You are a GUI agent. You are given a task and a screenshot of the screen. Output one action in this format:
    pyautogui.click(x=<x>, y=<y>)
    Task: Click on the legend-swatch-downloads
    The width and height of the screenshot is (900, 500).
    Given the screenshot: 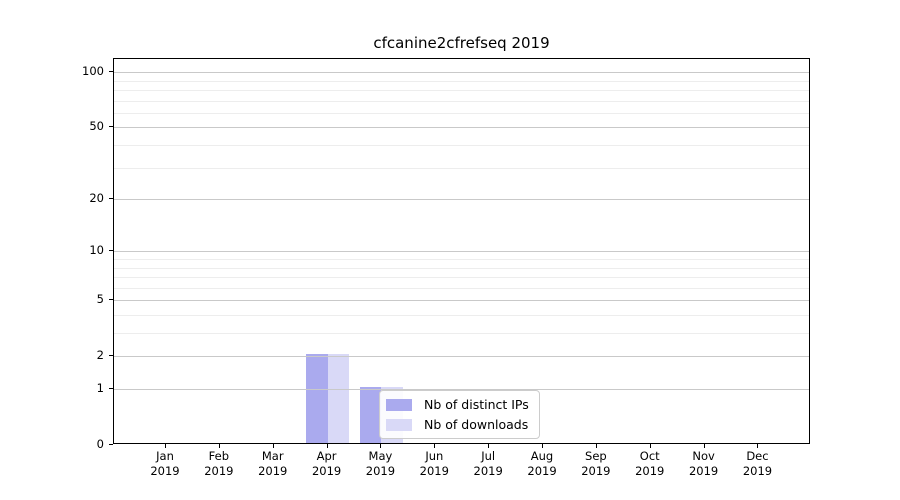 What is the action you would take?
    pyautogui.click(x=399, y=424)
    